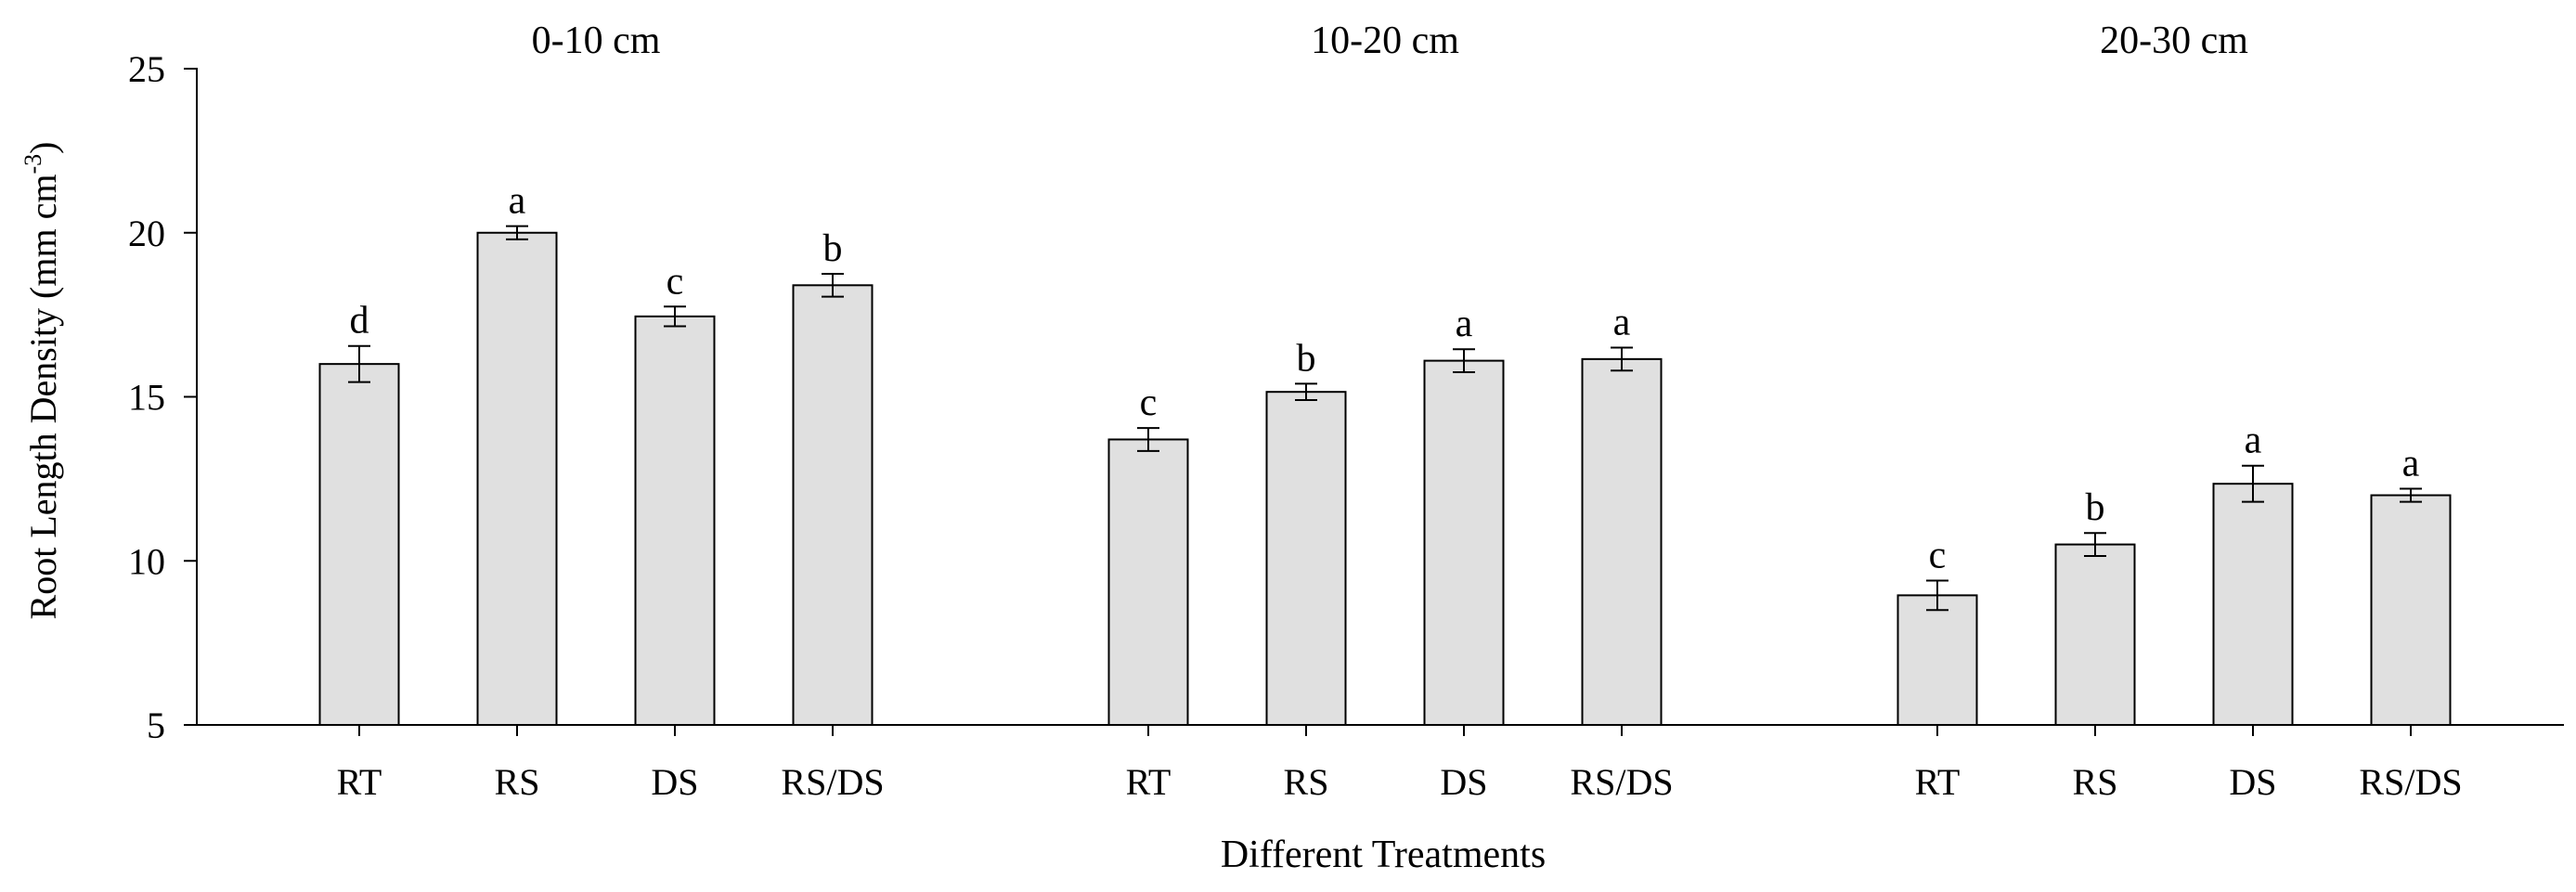 This screenshot has width=2576, height=892. What do you see at coordinates (1385, 40) in the screenshot?
I see `group-title: 10-20 cm` at bounding box center [1385, 40].